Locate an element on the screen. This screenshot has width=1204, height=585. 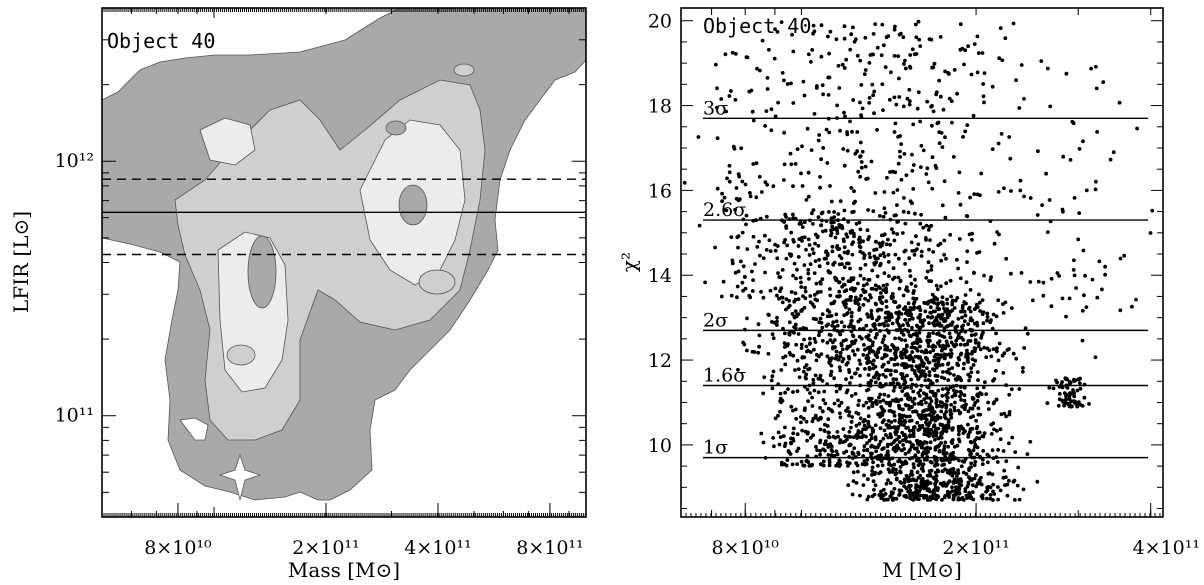
x-tick-label: 8×10¹⁰ is located at coordinates (178, 548).